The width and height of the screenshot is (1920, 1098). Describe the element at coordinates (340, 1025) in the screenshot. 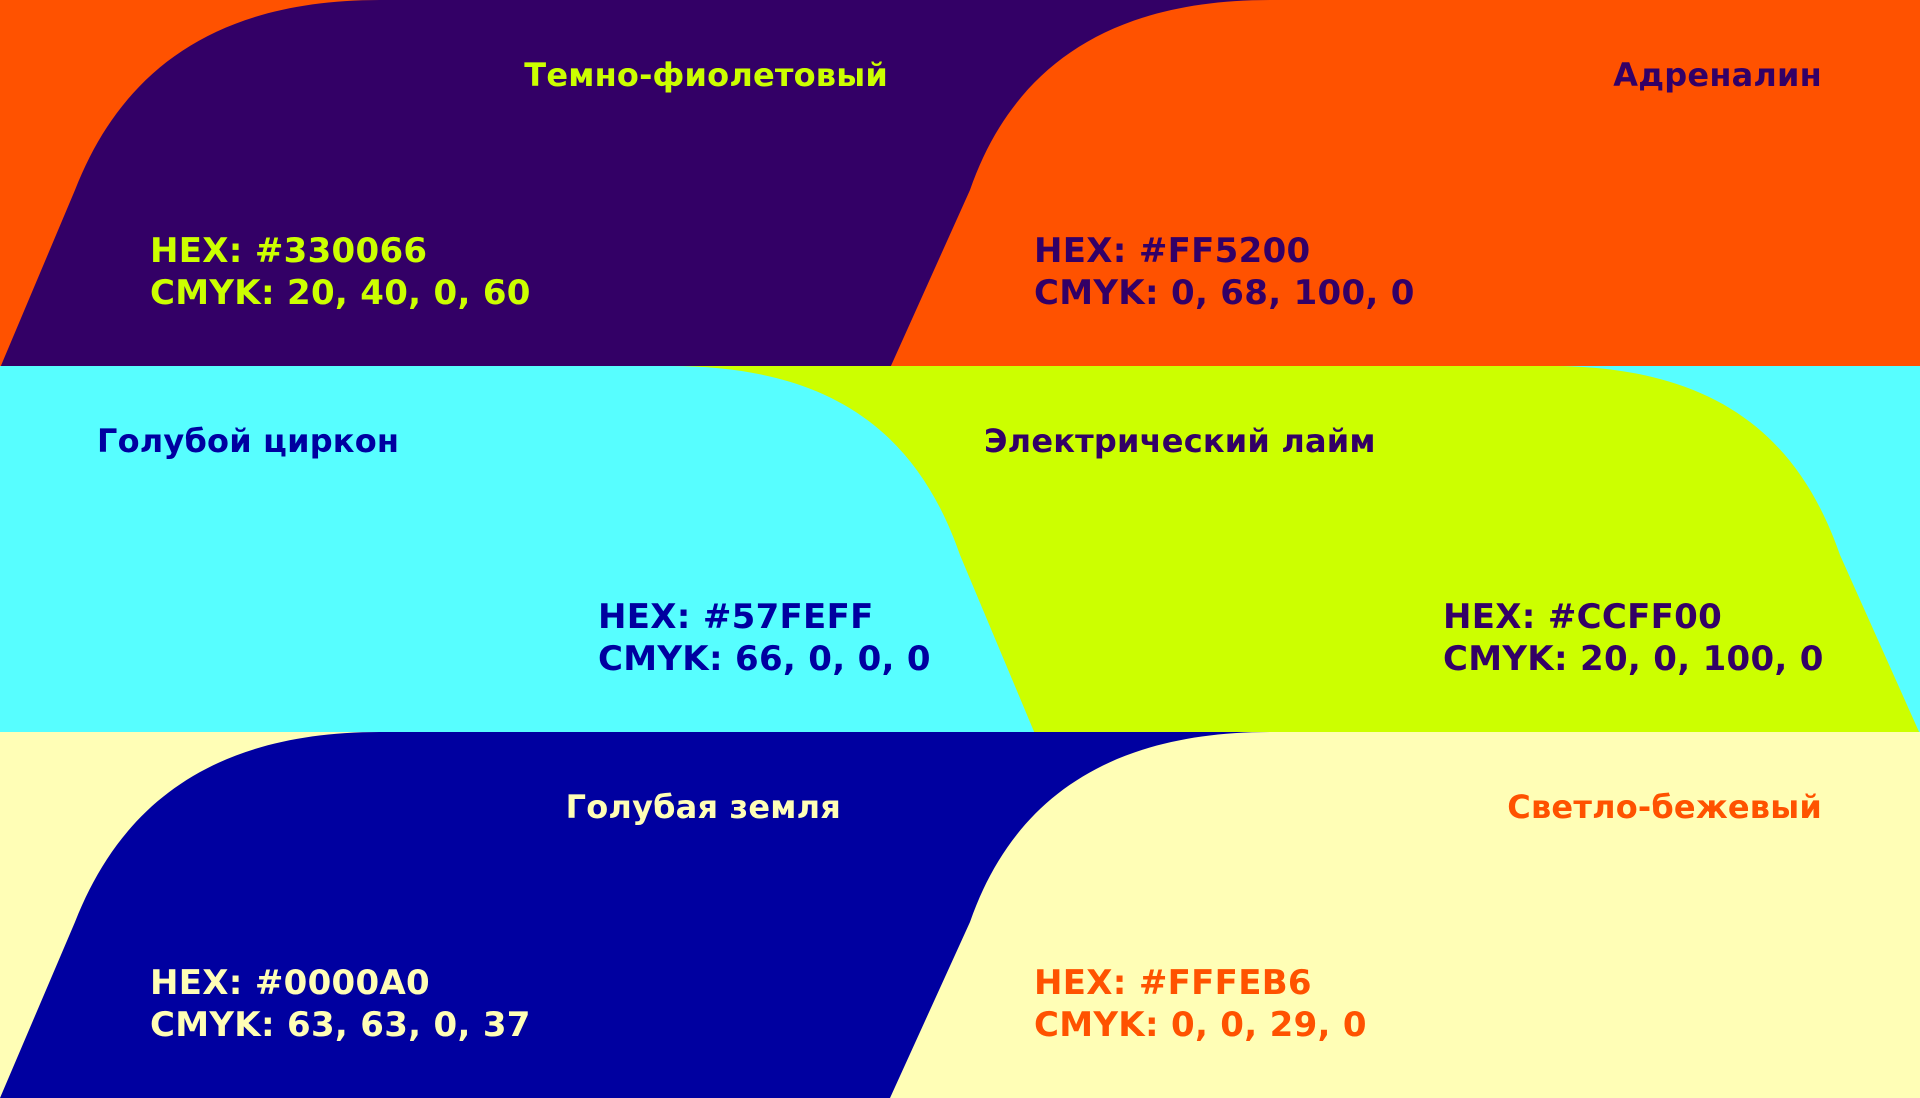

I see `blue-earth-cmyk: CMYK: 63, 63, 0, 37` at that location.